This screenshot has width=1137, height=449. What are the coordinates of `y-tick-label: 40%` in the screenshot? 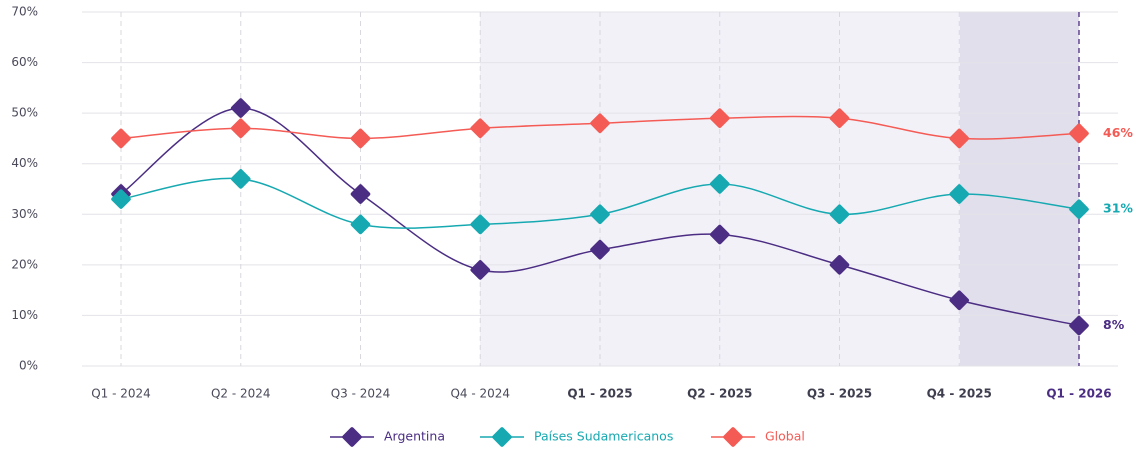 It's located at (24, 163).